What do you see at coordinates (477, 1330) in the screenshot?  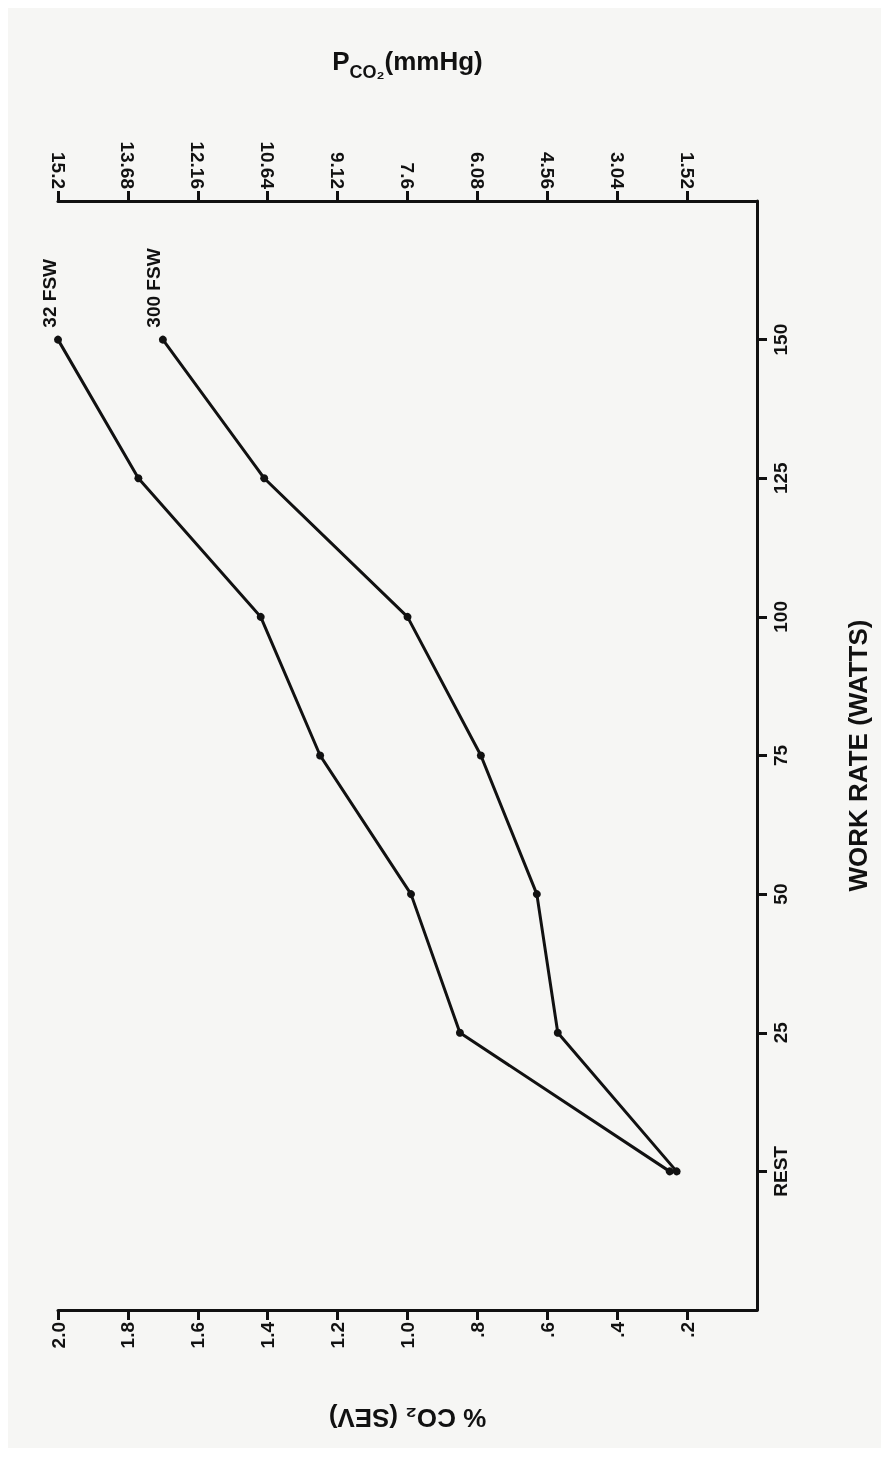 I see `x-tick-label: .8` at bounding box center [477, 1330].